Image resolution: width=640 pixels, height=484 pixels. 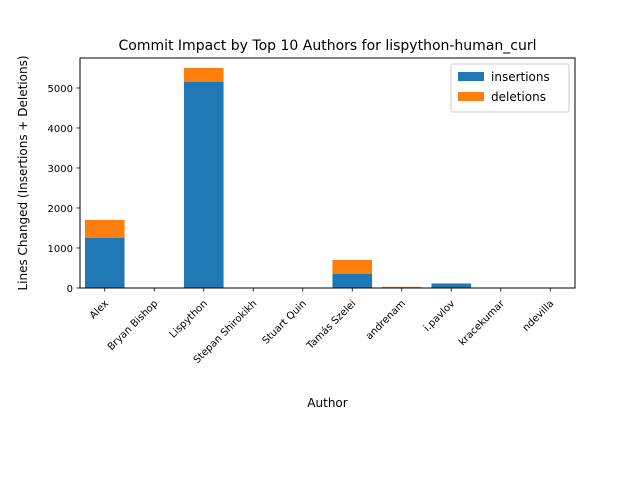 What do you see at coordinates (105, 229) in the screenshot?
I see `bar-deletions-alex` at bounding box center [105, 229].